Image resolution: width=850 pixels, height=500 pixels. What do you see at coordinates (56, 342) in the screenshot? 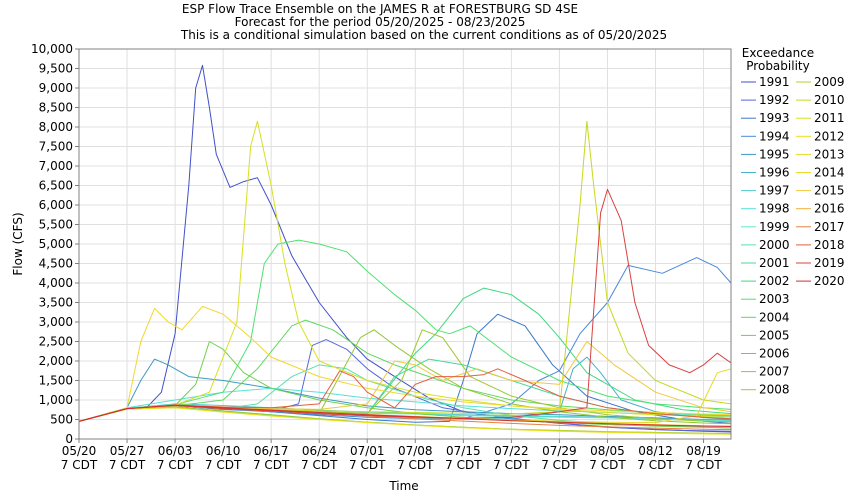
I see `y-tick-label: 2,500` at bounding box center [56, 342].